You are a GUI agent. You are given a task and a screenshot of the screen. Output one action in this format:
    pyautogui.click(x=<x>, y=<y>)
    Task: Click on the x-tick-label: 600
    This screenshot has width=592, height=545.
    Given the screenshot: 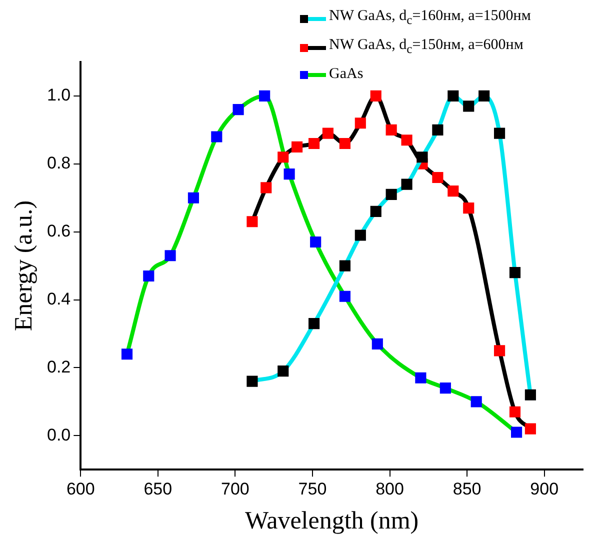 What is the action you would take?
    pyautogui.click(x=80, y=488)
    